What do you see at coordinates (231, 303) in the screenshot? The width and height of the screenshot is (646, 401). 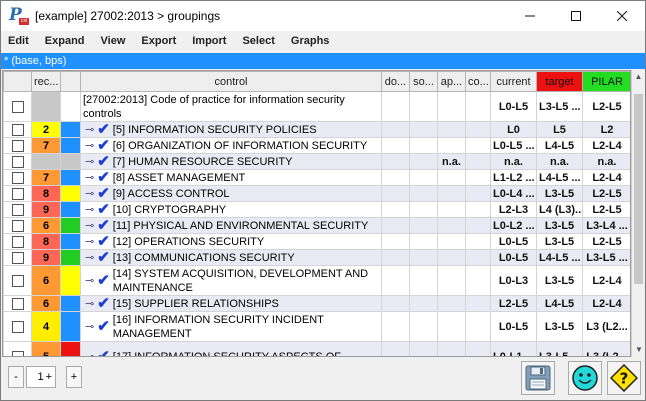 I see `control-cell: ⊸ ✔ [15] SUPPLIER RELATIONSHIPS` at bounding box center [231, 303].